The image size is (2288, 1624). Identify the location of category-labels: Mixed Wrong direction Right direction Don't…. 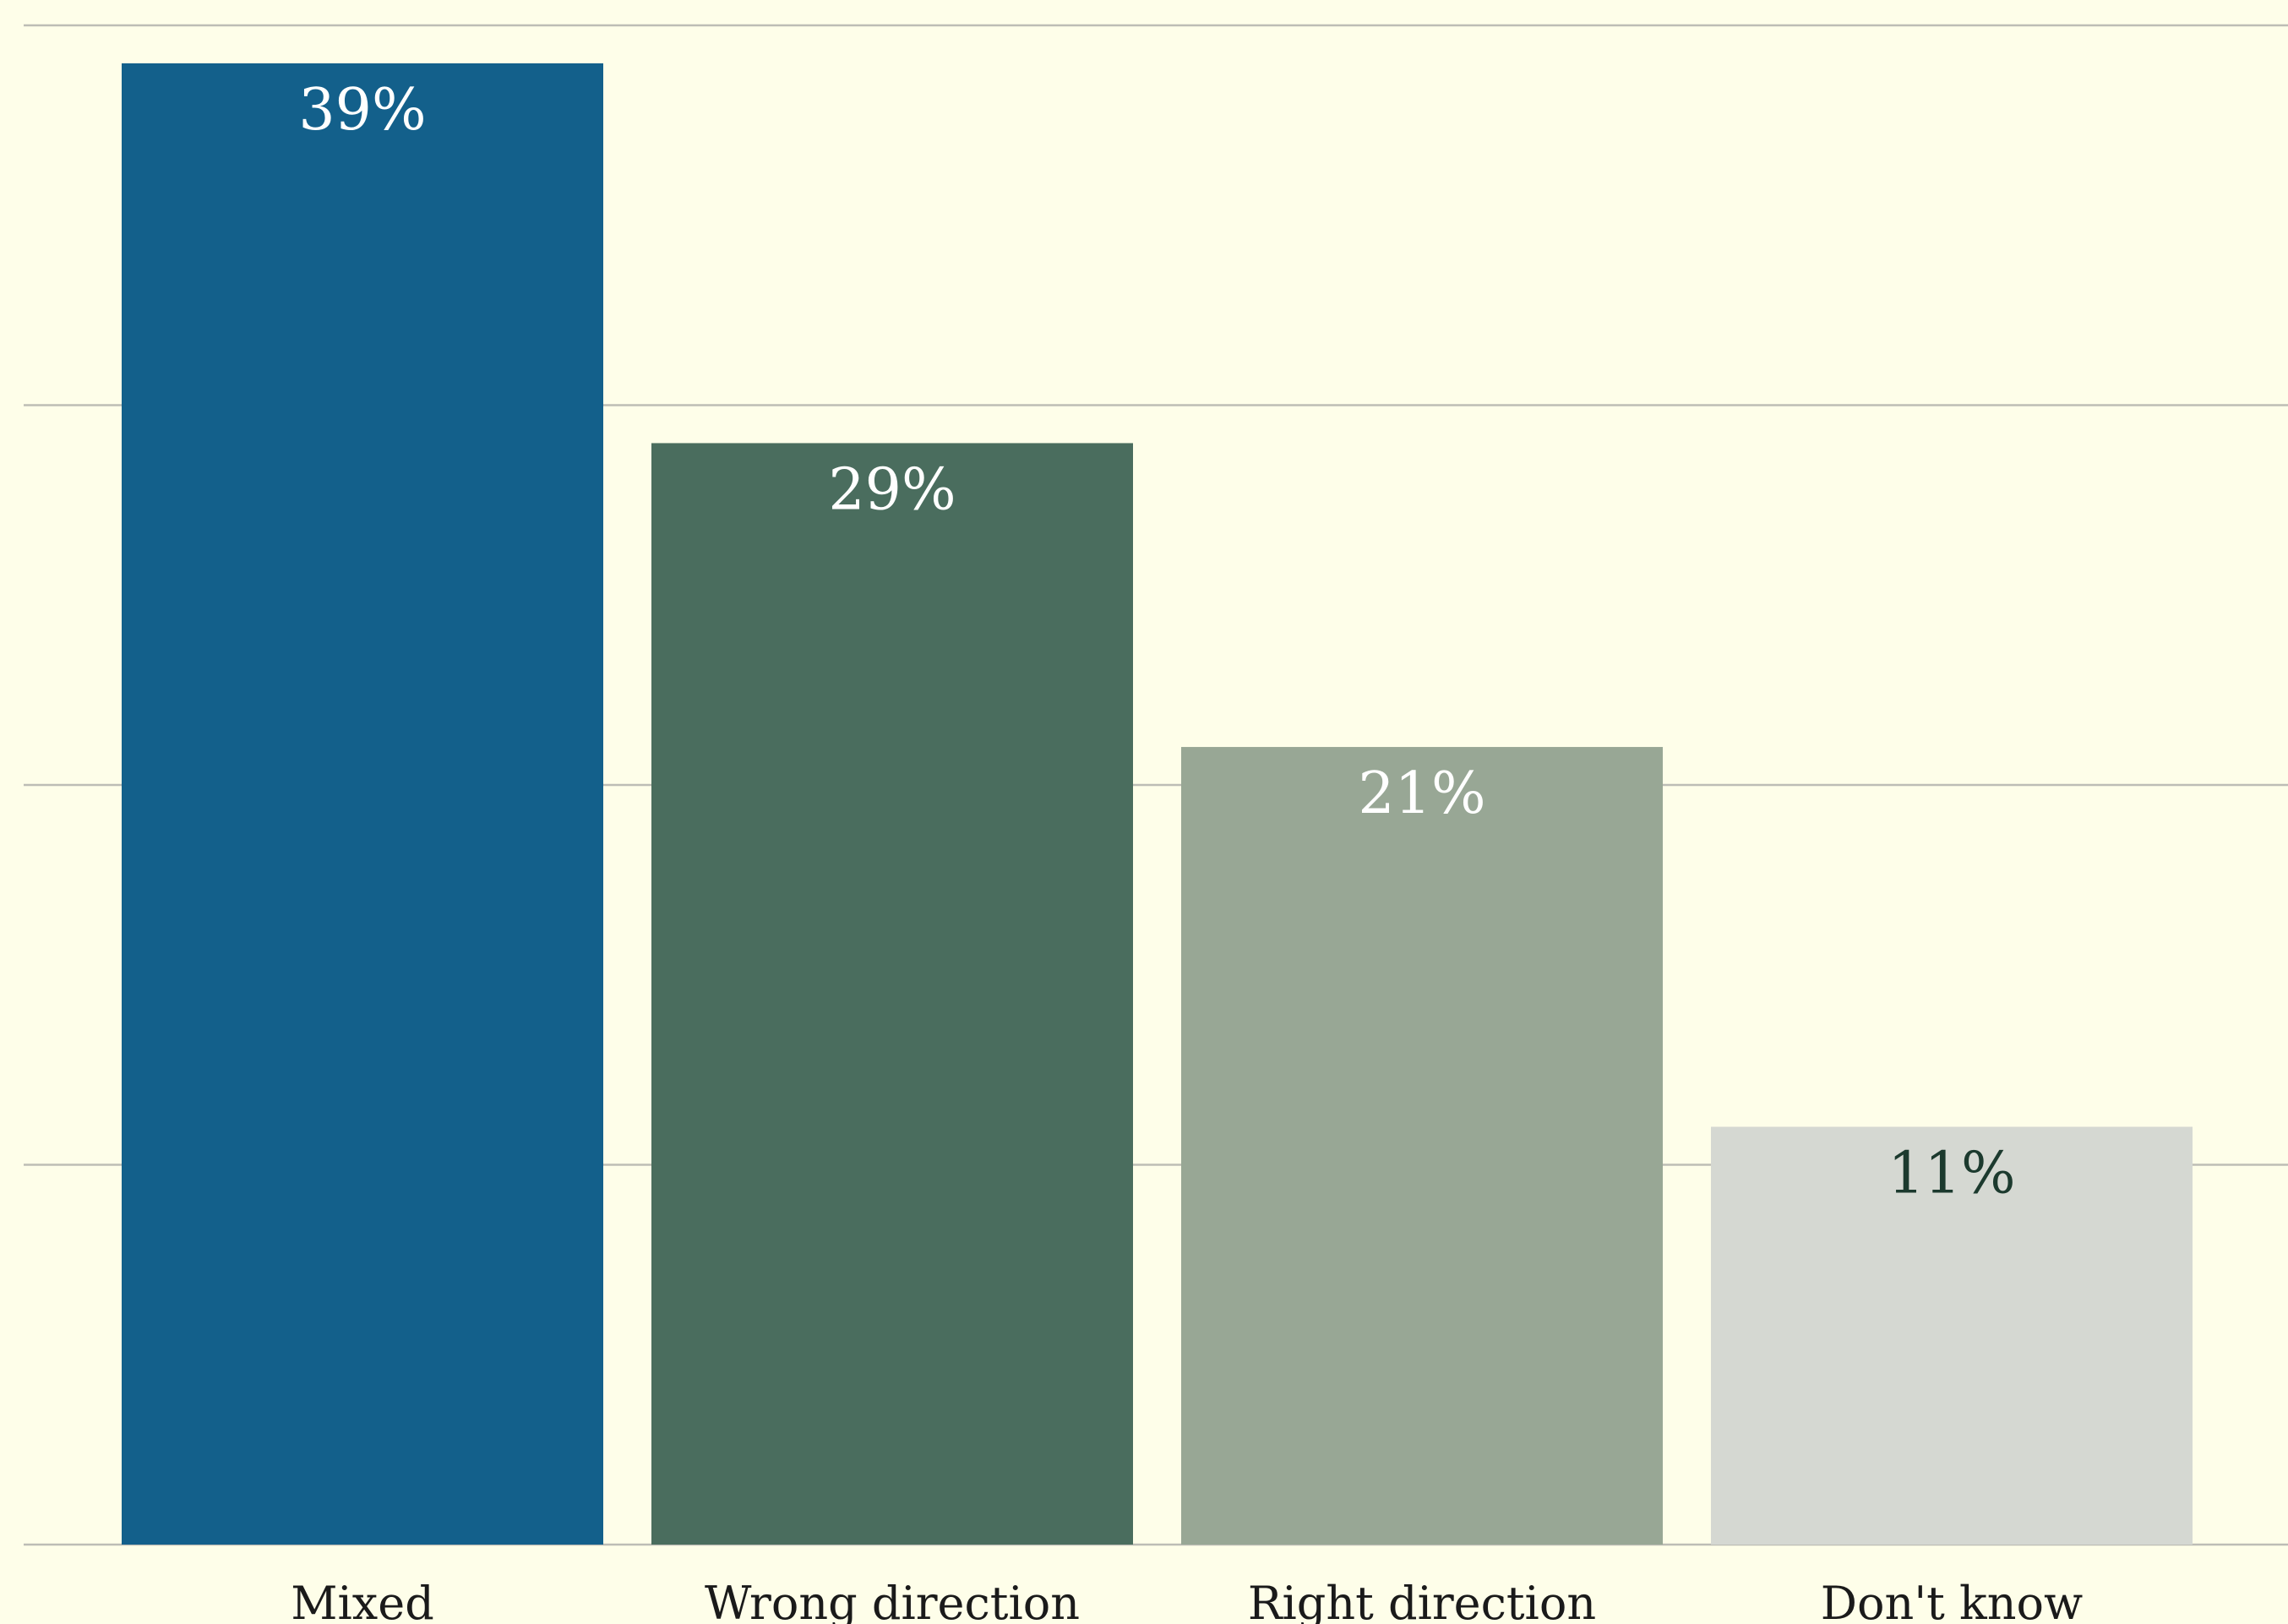
(1187, 1600).